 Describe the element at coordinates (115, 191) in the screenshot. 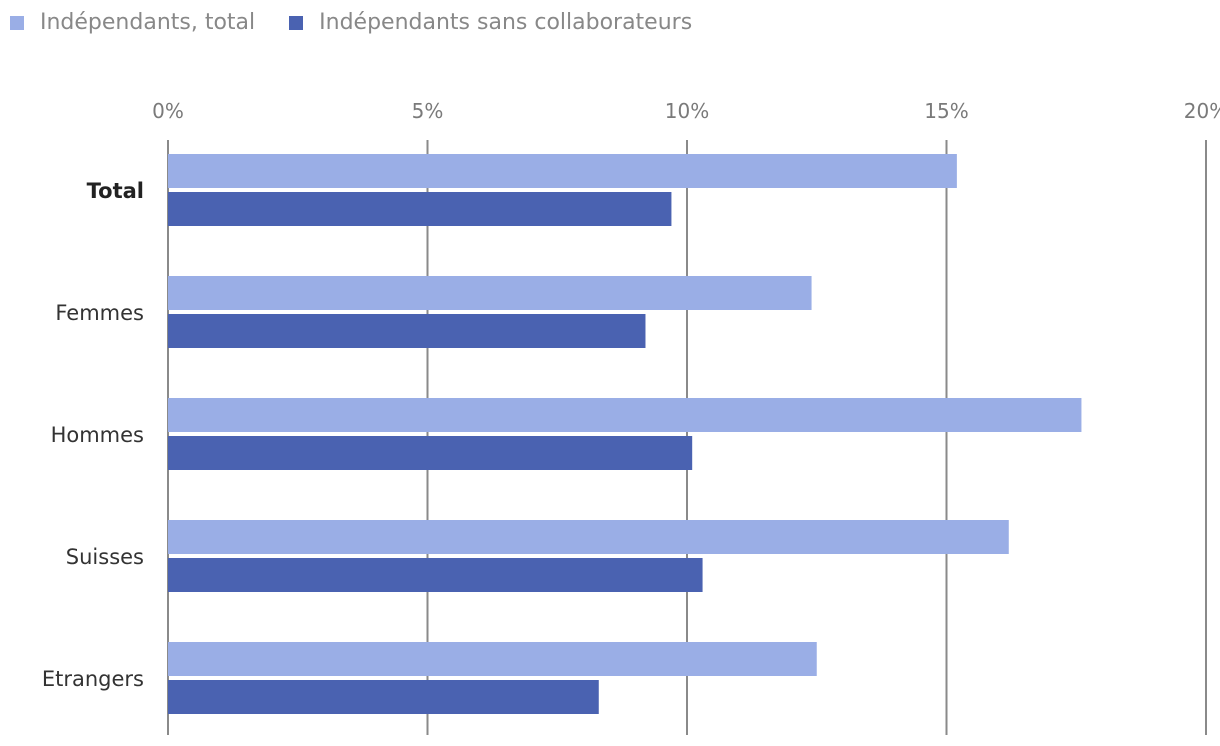

I see `category-label-total: Total` at that location.